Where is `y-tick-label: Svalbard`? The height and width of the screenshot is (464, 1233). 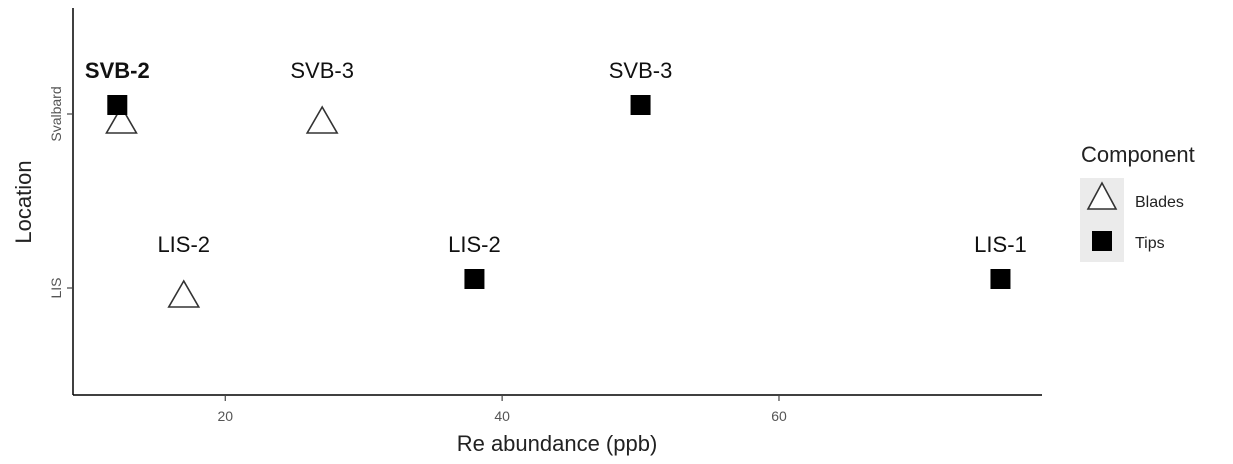
y-tick-label: Svalbard is located at coordinates (56, 113).